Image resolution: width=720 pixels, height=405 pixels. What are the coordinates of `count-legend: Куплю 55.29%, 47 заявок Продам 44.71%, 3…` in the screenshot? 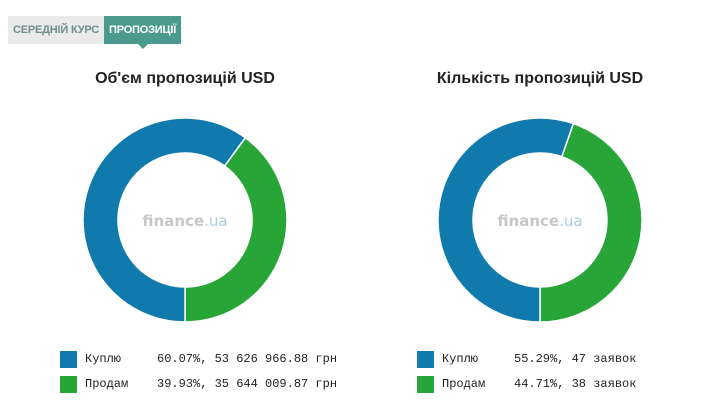 It's located at (567, 375).